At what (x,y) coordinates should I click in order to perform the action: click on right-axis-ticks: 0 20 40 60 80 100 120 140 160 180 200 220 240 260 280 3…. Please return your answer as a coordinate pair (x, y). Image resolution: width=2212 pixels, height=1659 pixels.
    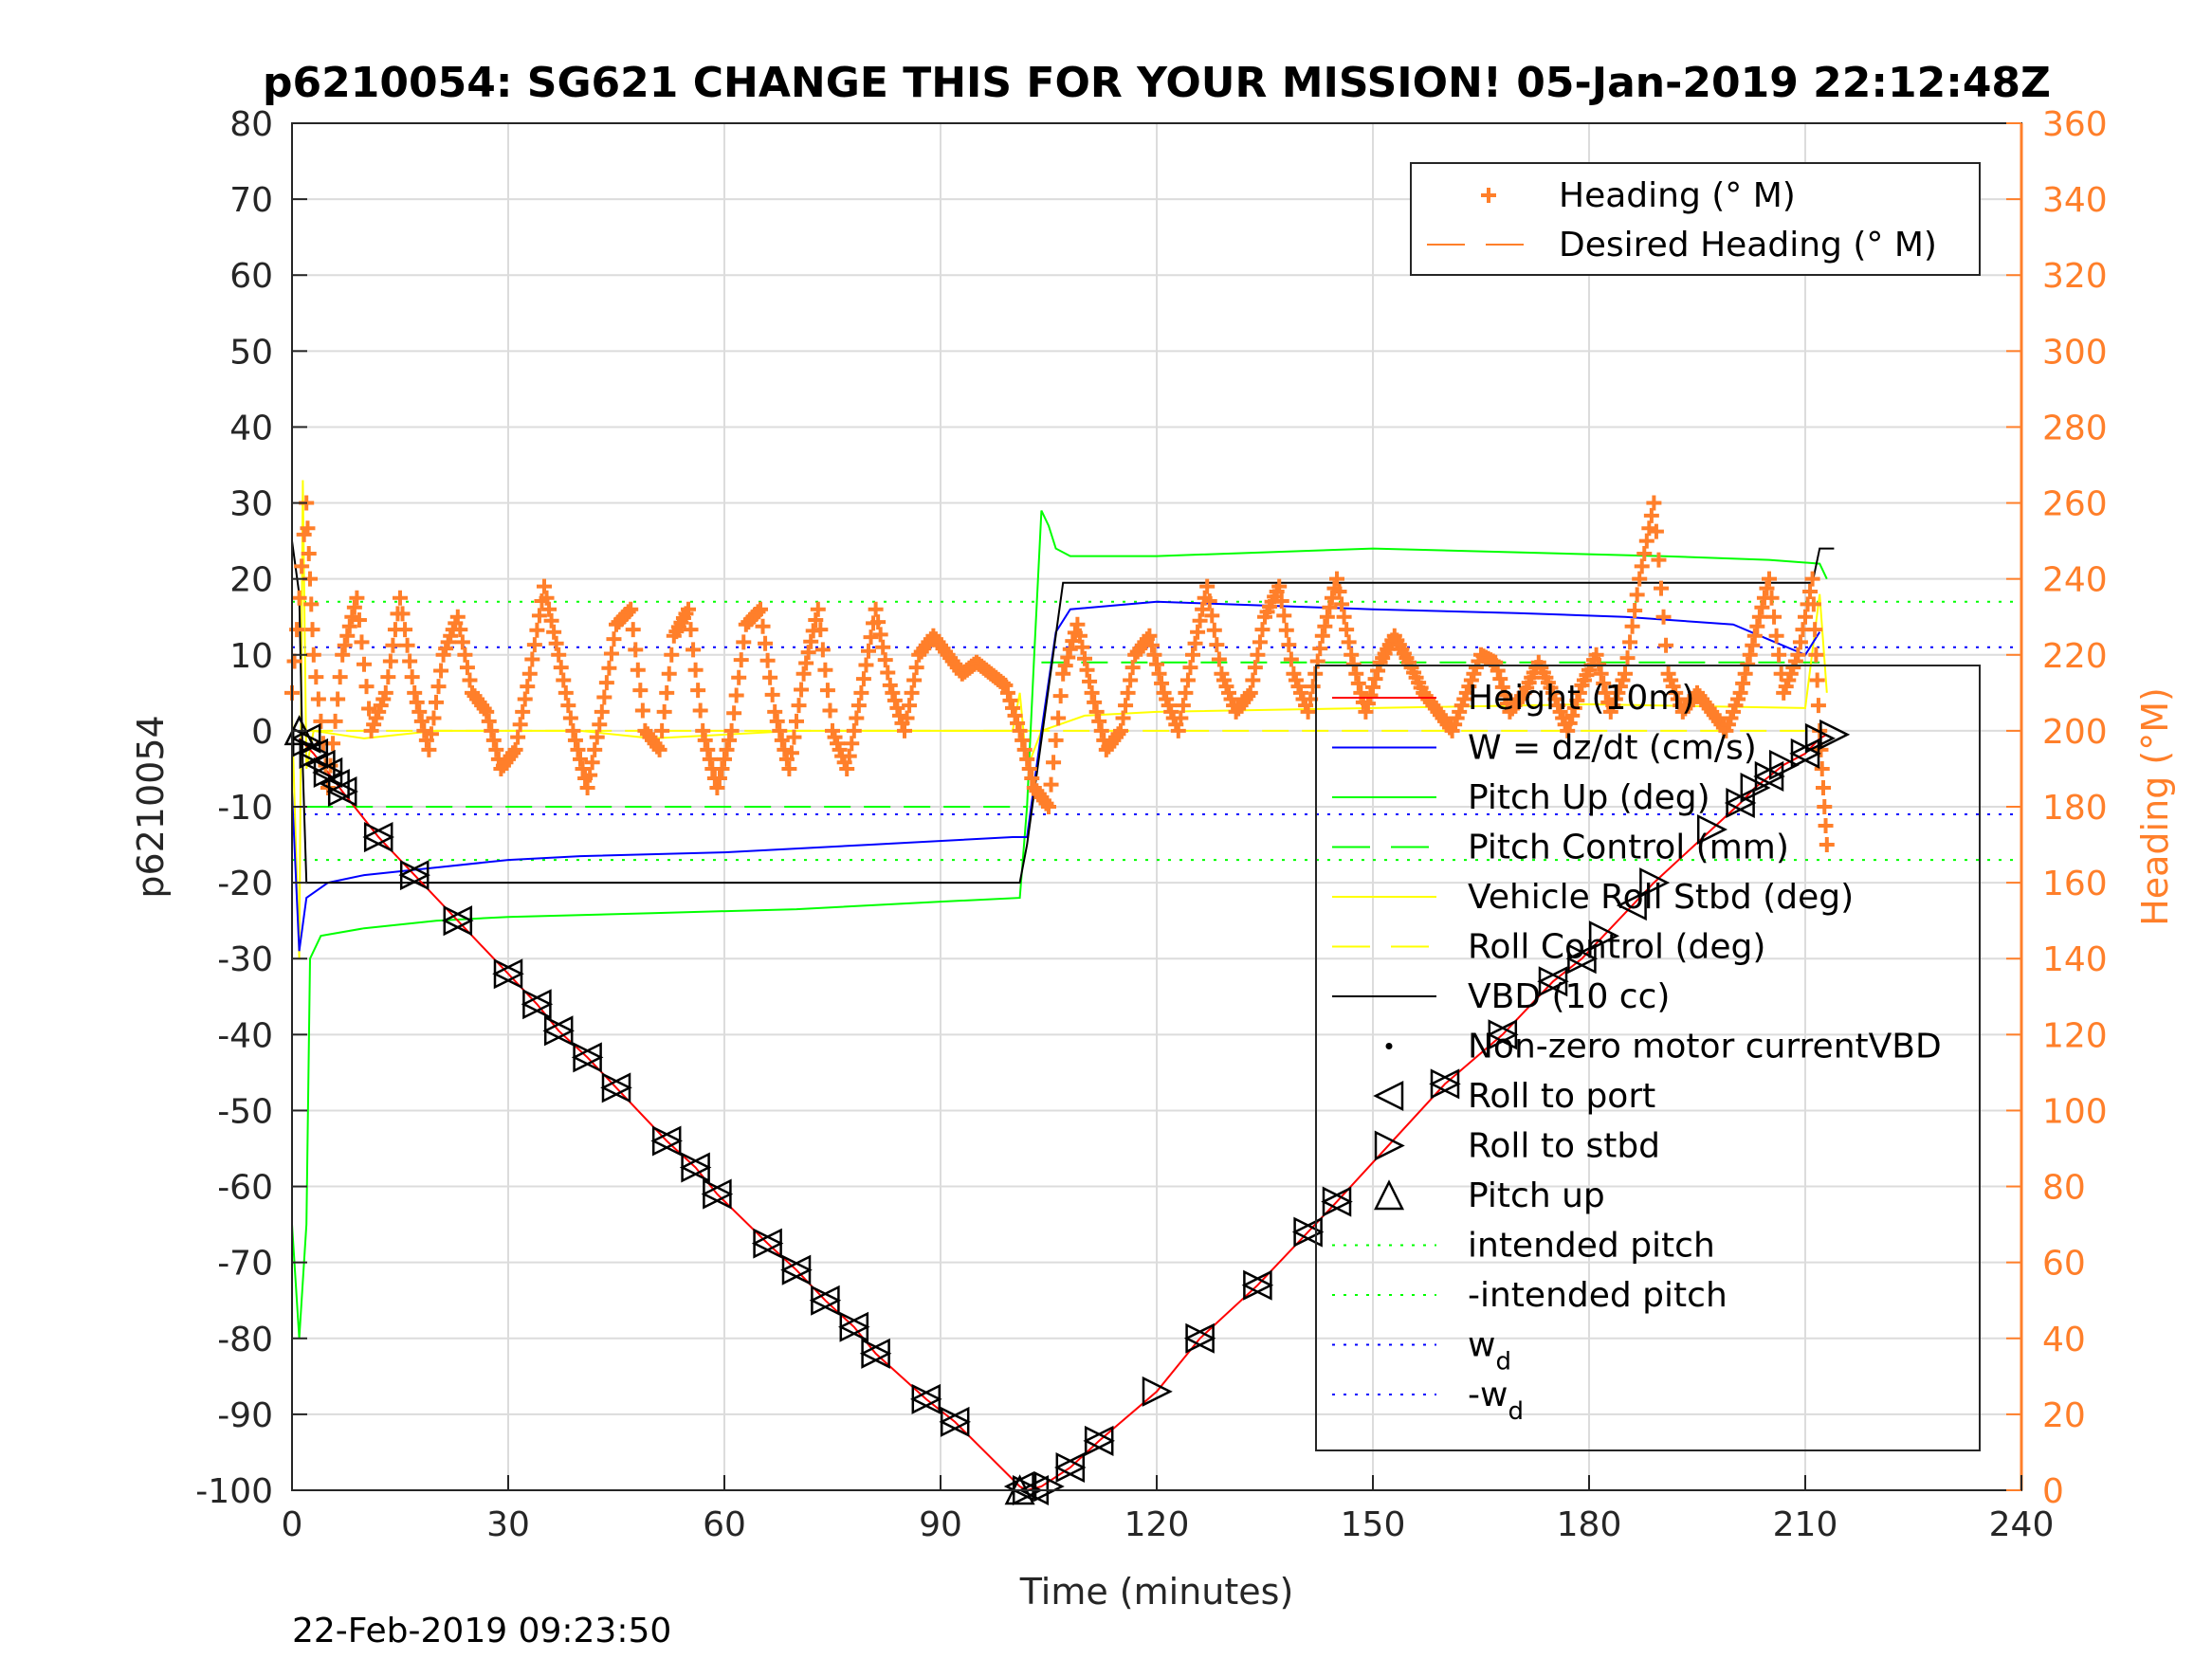
    Looking at the image, I should click on (2057, 808).